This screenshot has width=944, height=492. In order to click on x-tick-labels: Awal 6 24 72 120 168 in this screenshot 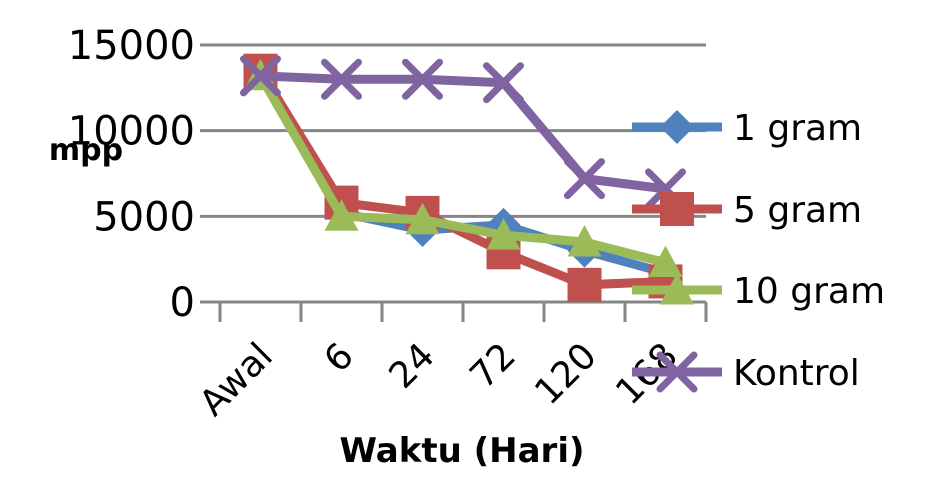, I will do `click(439, 379)`.